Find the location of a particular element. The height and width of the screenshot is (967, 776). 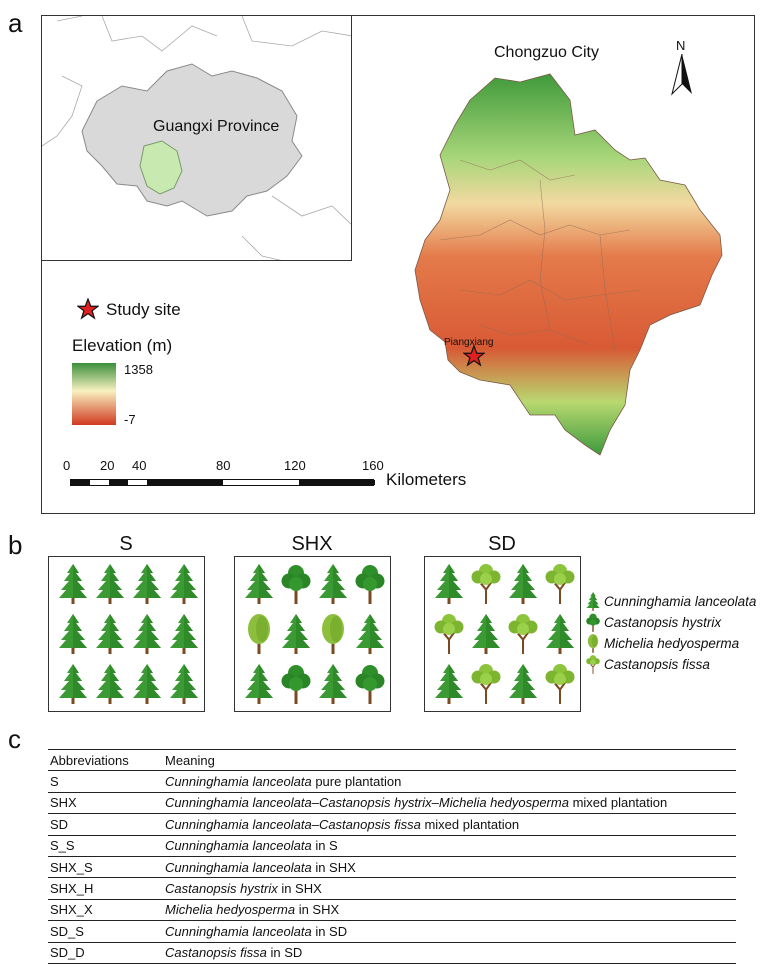

row-meaning: Castanopsis fissa in SD is located at coordinates (449, 953).